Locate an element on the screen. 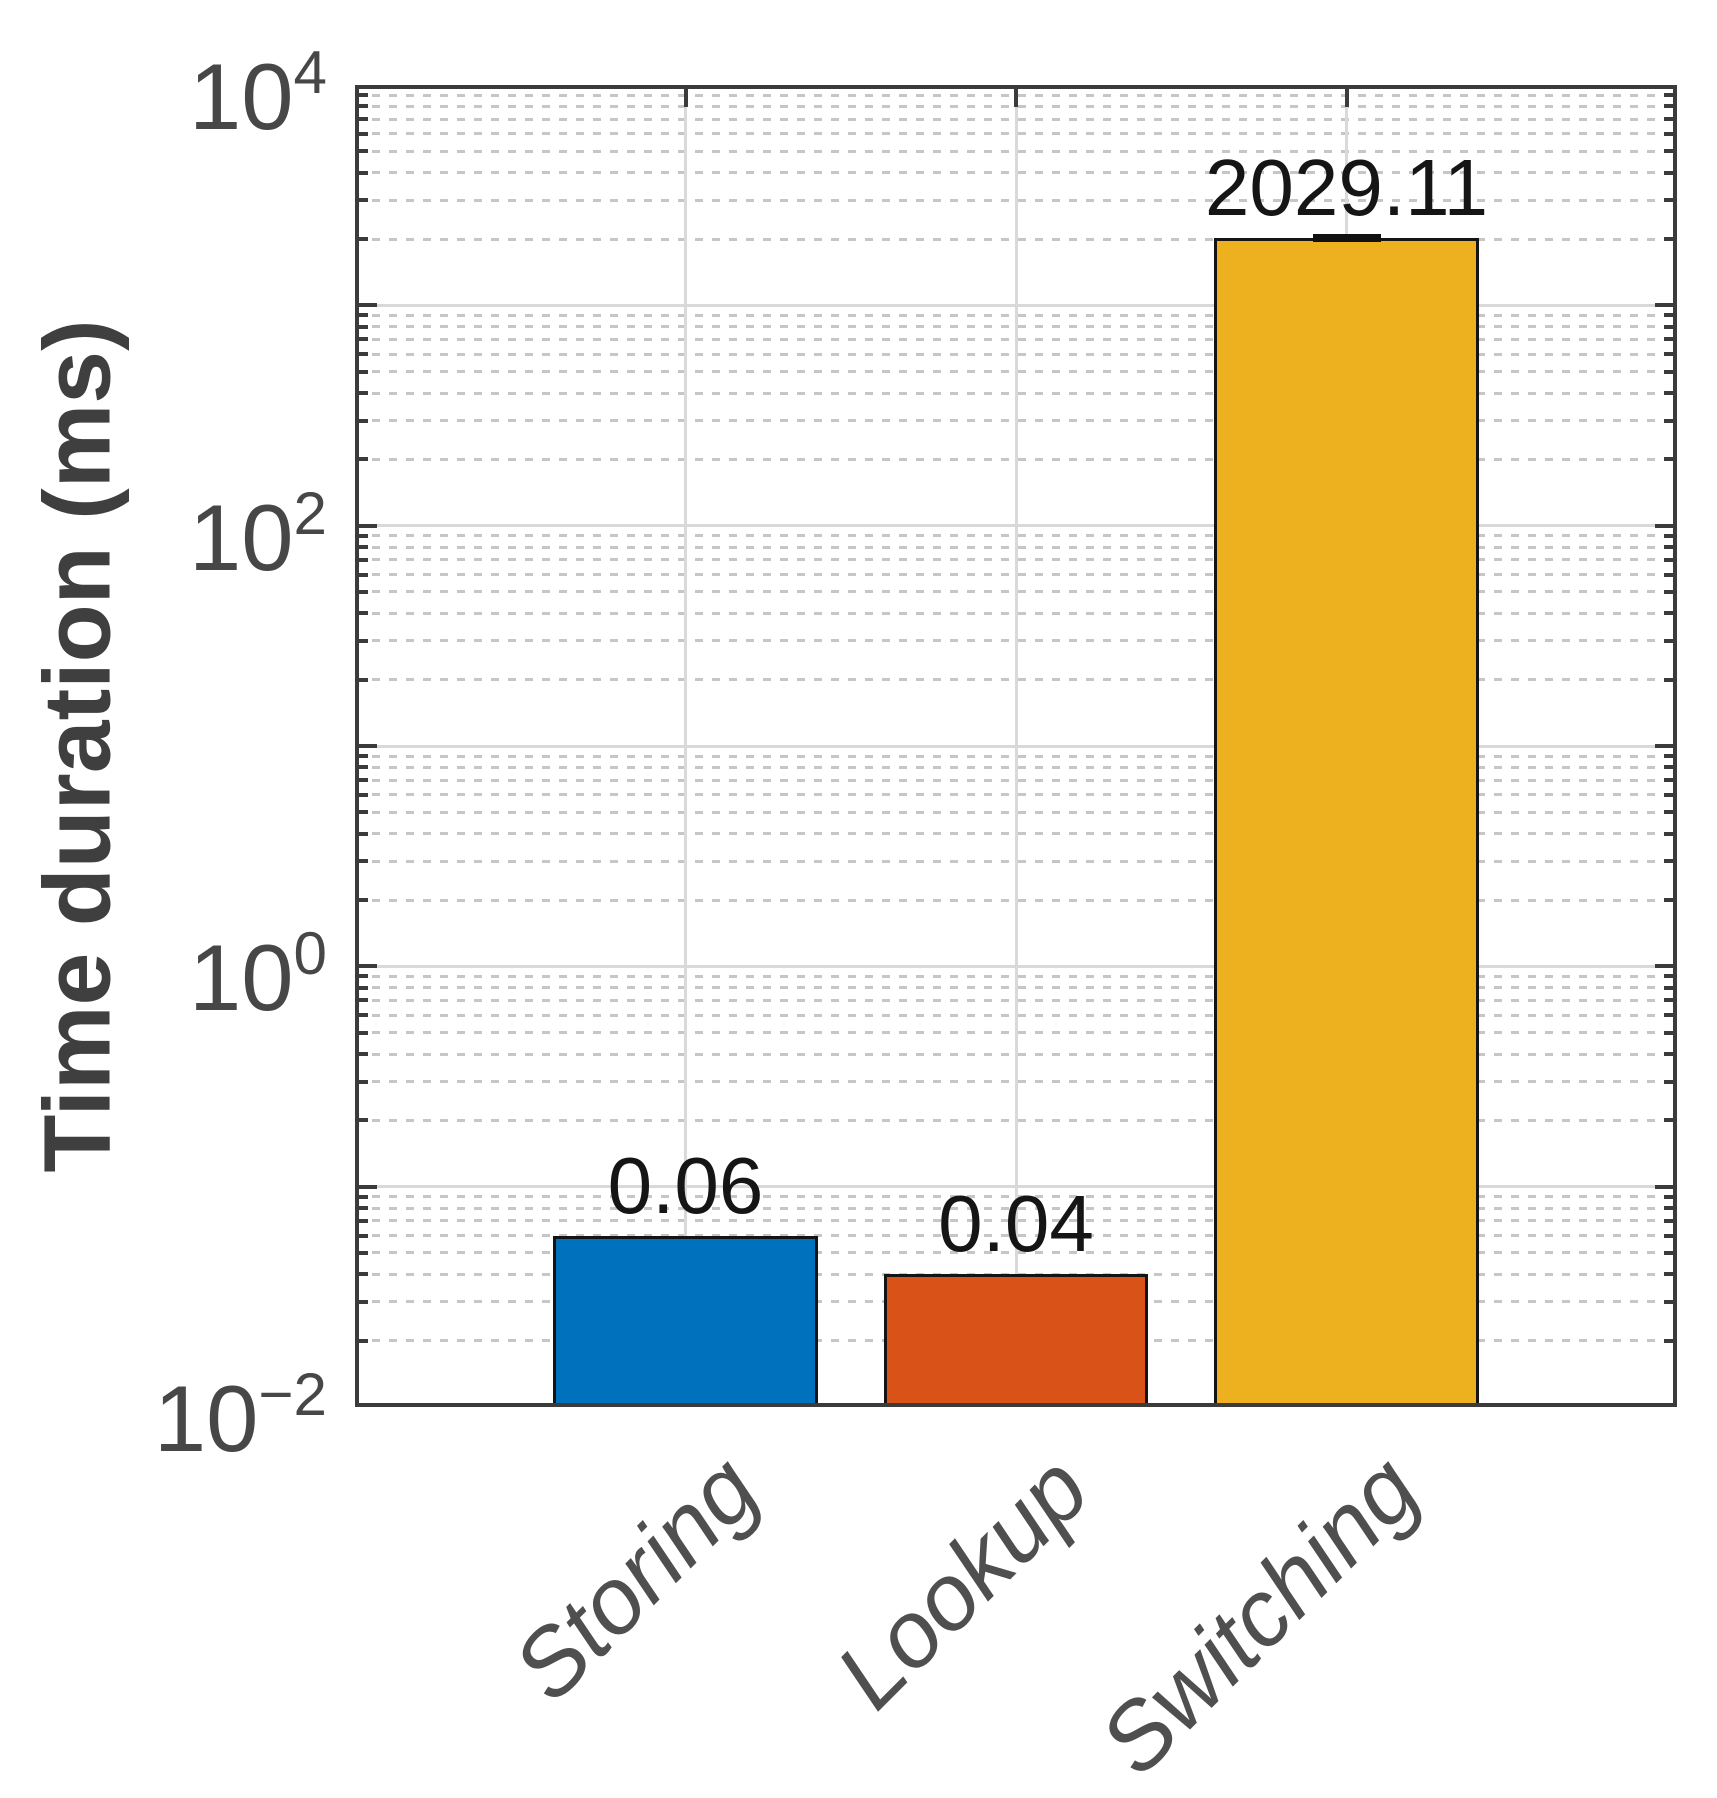  y-tick-label: 102 is located at coordinates (258, 534).